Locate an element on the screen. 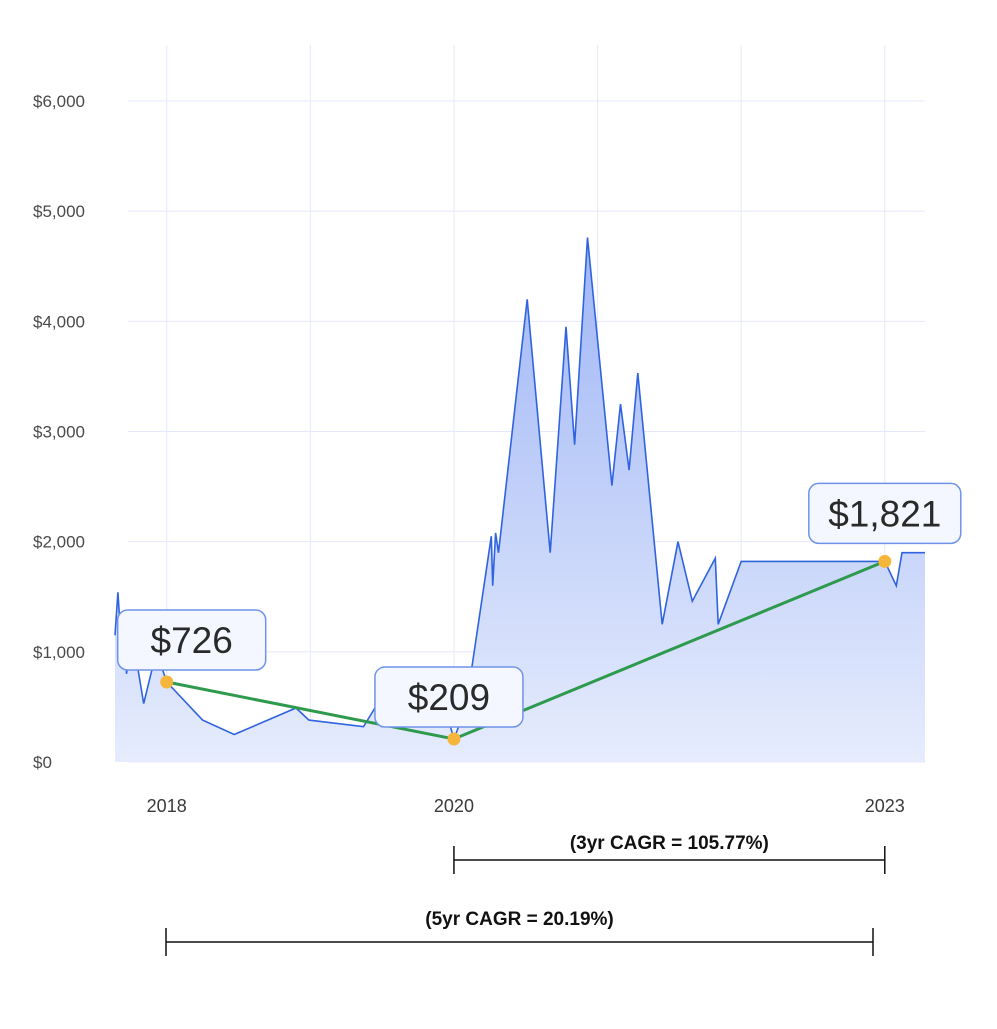 This screenshot has height=1029, width=997. x-tick-label: 2020 is located at coordinates (454, 806).